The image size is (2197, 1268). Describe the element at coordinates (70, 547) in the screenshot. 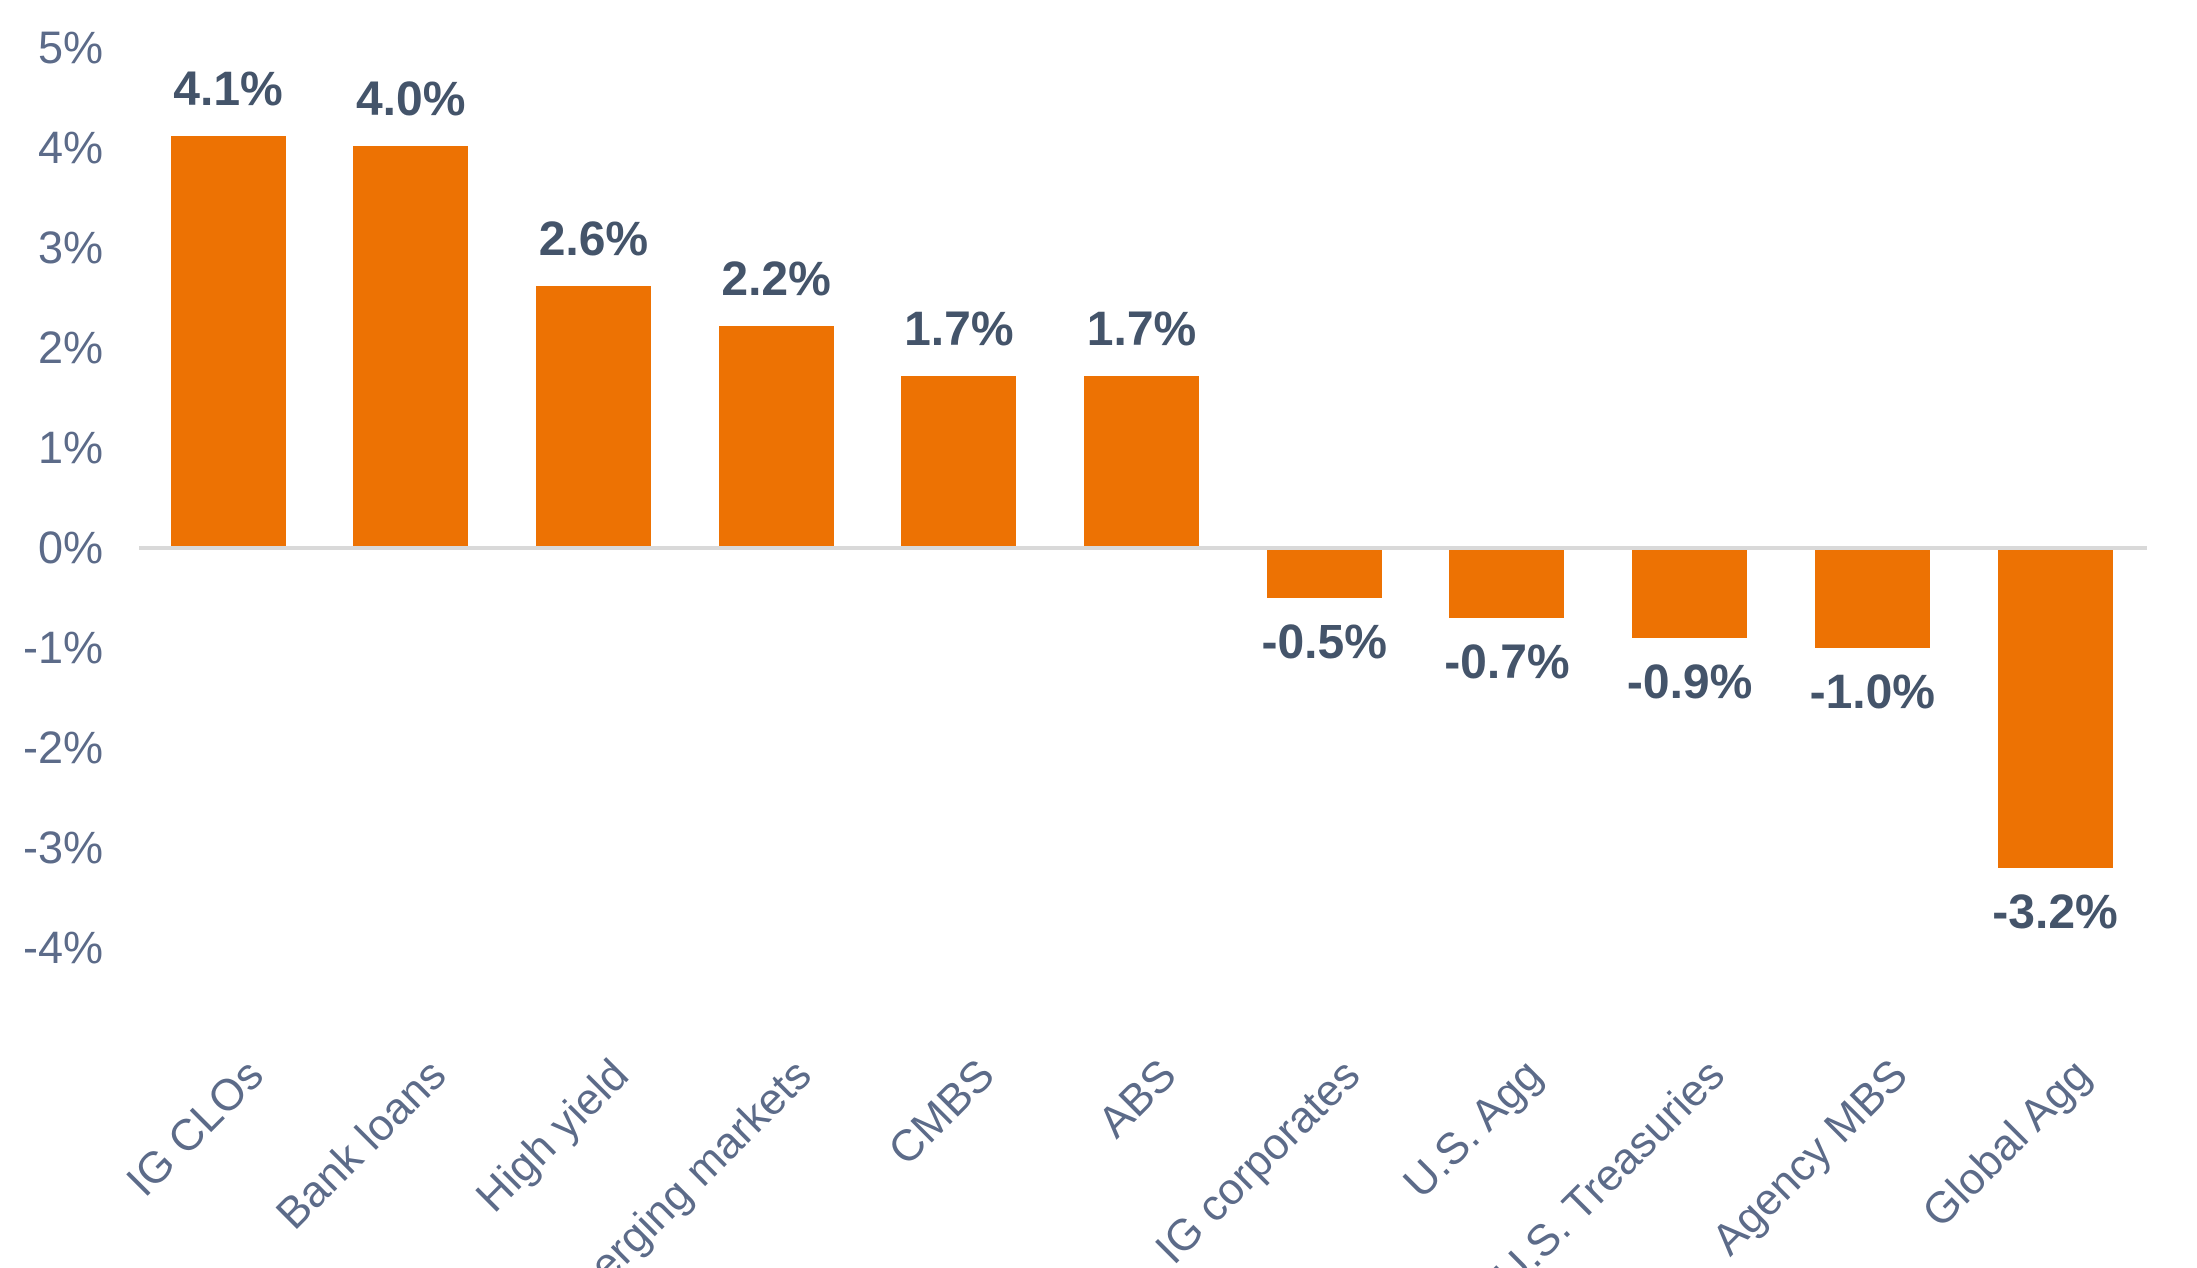

I see `y-axis-tick-label: 0%` at that location.